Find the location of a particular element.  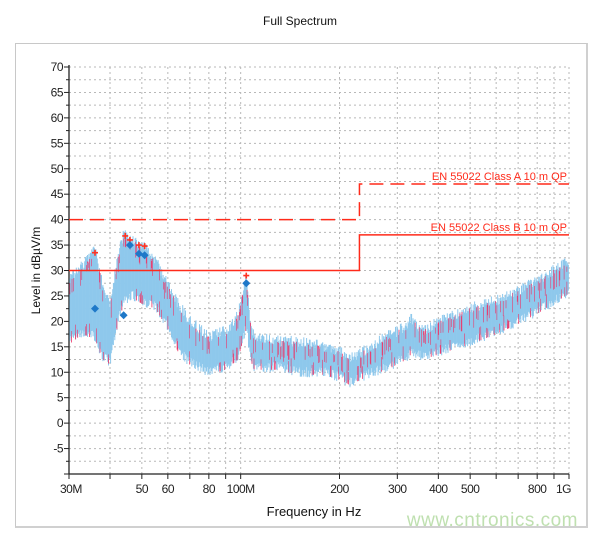

y-axis-label: Level in dBµV/m is located at coordinates (36, 271).